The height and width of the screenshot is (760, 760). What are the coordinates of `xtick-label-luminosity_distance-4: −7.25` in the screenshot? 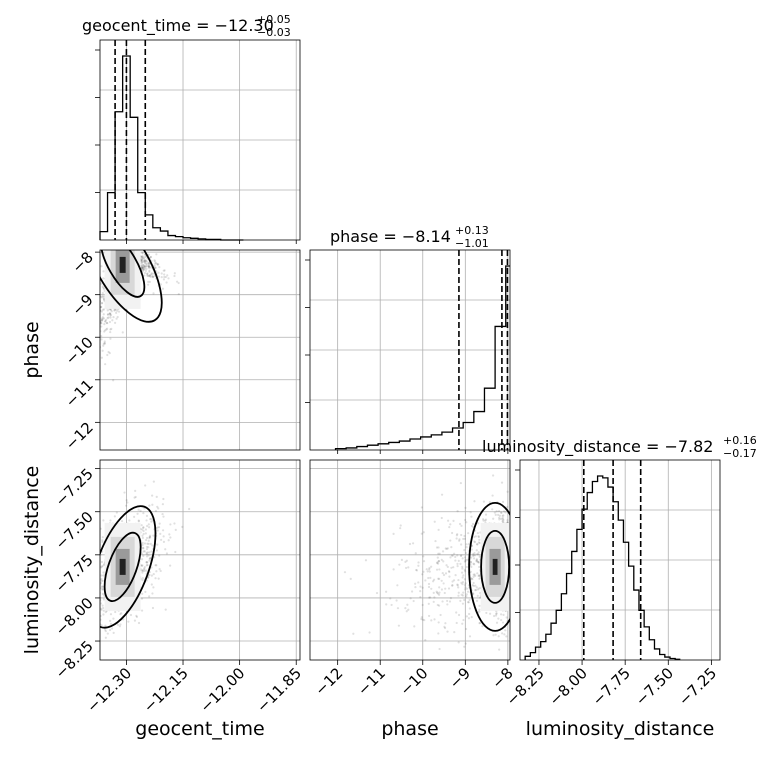 It's located at (697, 686).